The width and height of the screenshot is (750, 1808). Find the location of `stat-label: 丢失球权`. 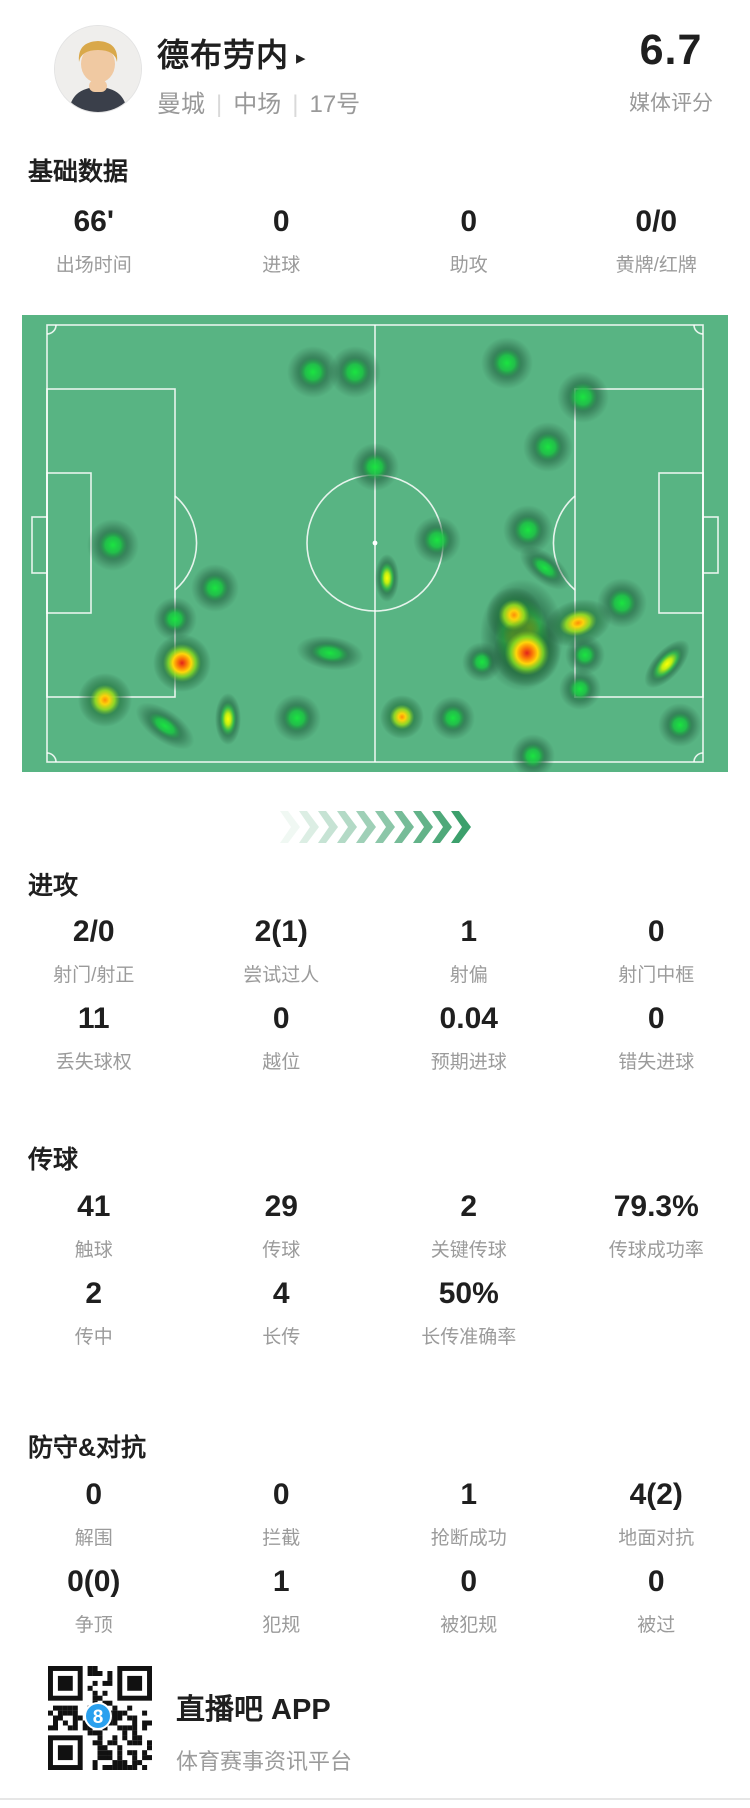

stat-label: 丢失球权 is located at coordinates (93, 1062).